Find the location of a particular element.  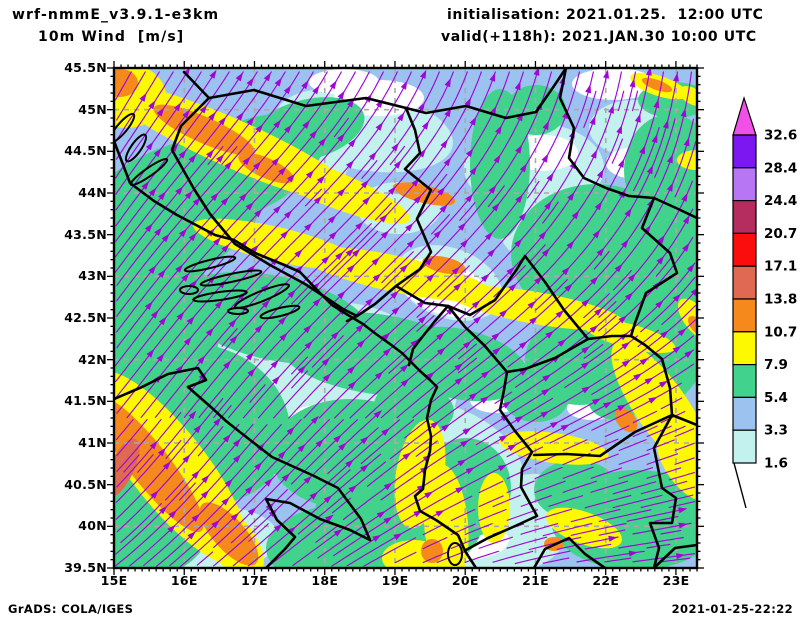

legend-tip is located at coordinates (744, 115).